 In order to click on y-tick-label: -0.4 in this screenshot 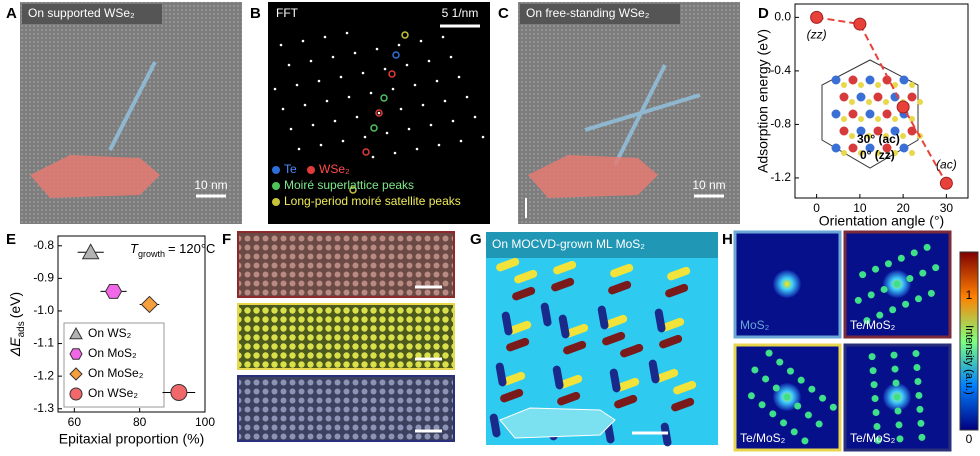, I will do `click(780, 70)`.